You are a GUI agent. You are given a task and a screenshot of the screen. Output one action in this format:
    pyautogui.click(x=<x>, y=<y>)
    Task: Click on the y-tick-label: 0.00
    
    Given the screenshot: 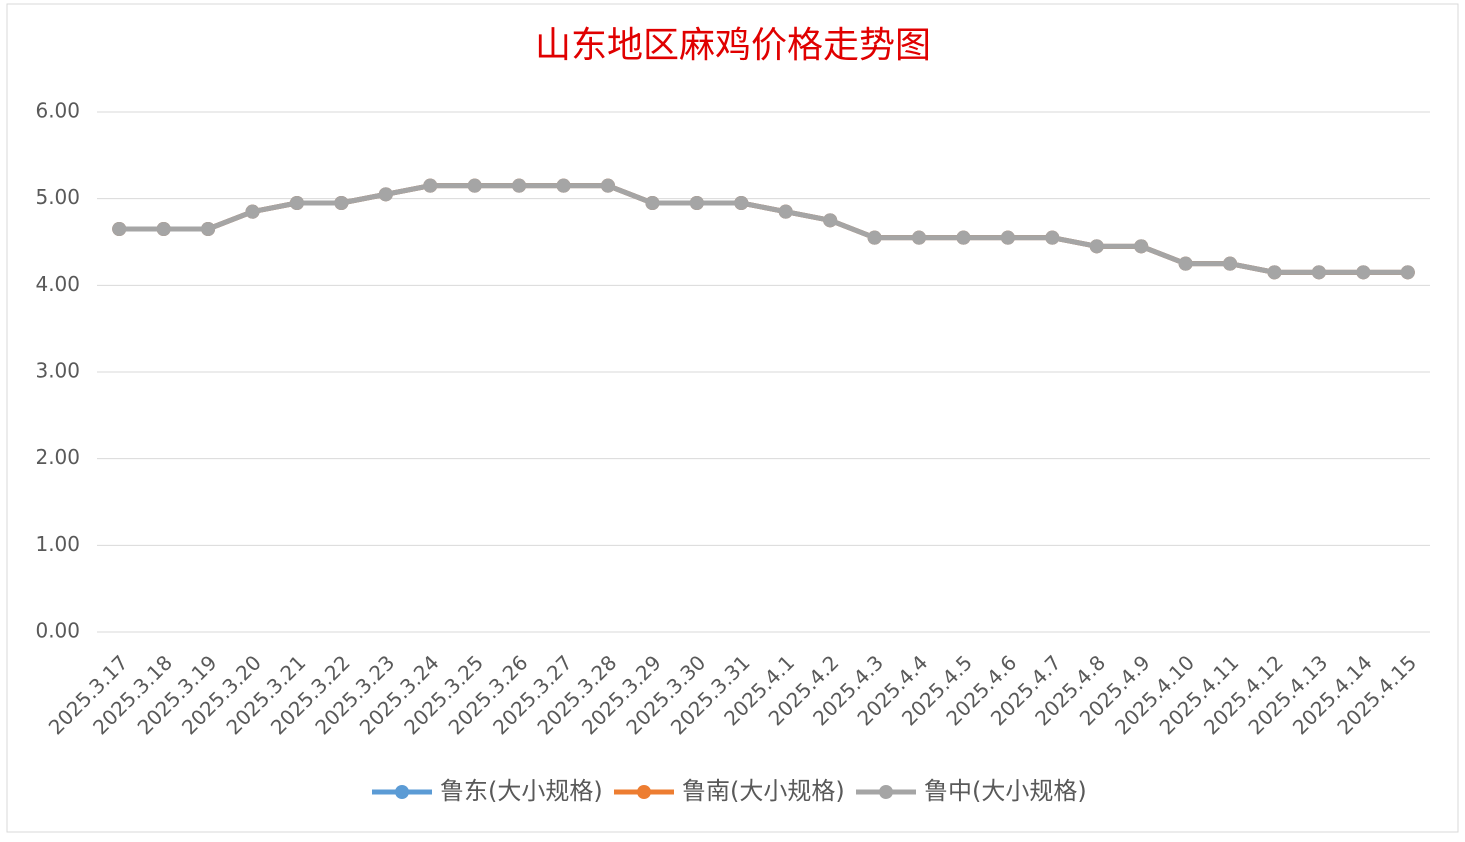 What is the action you would take?
    pyautogui.click(x=57, y=631)
    